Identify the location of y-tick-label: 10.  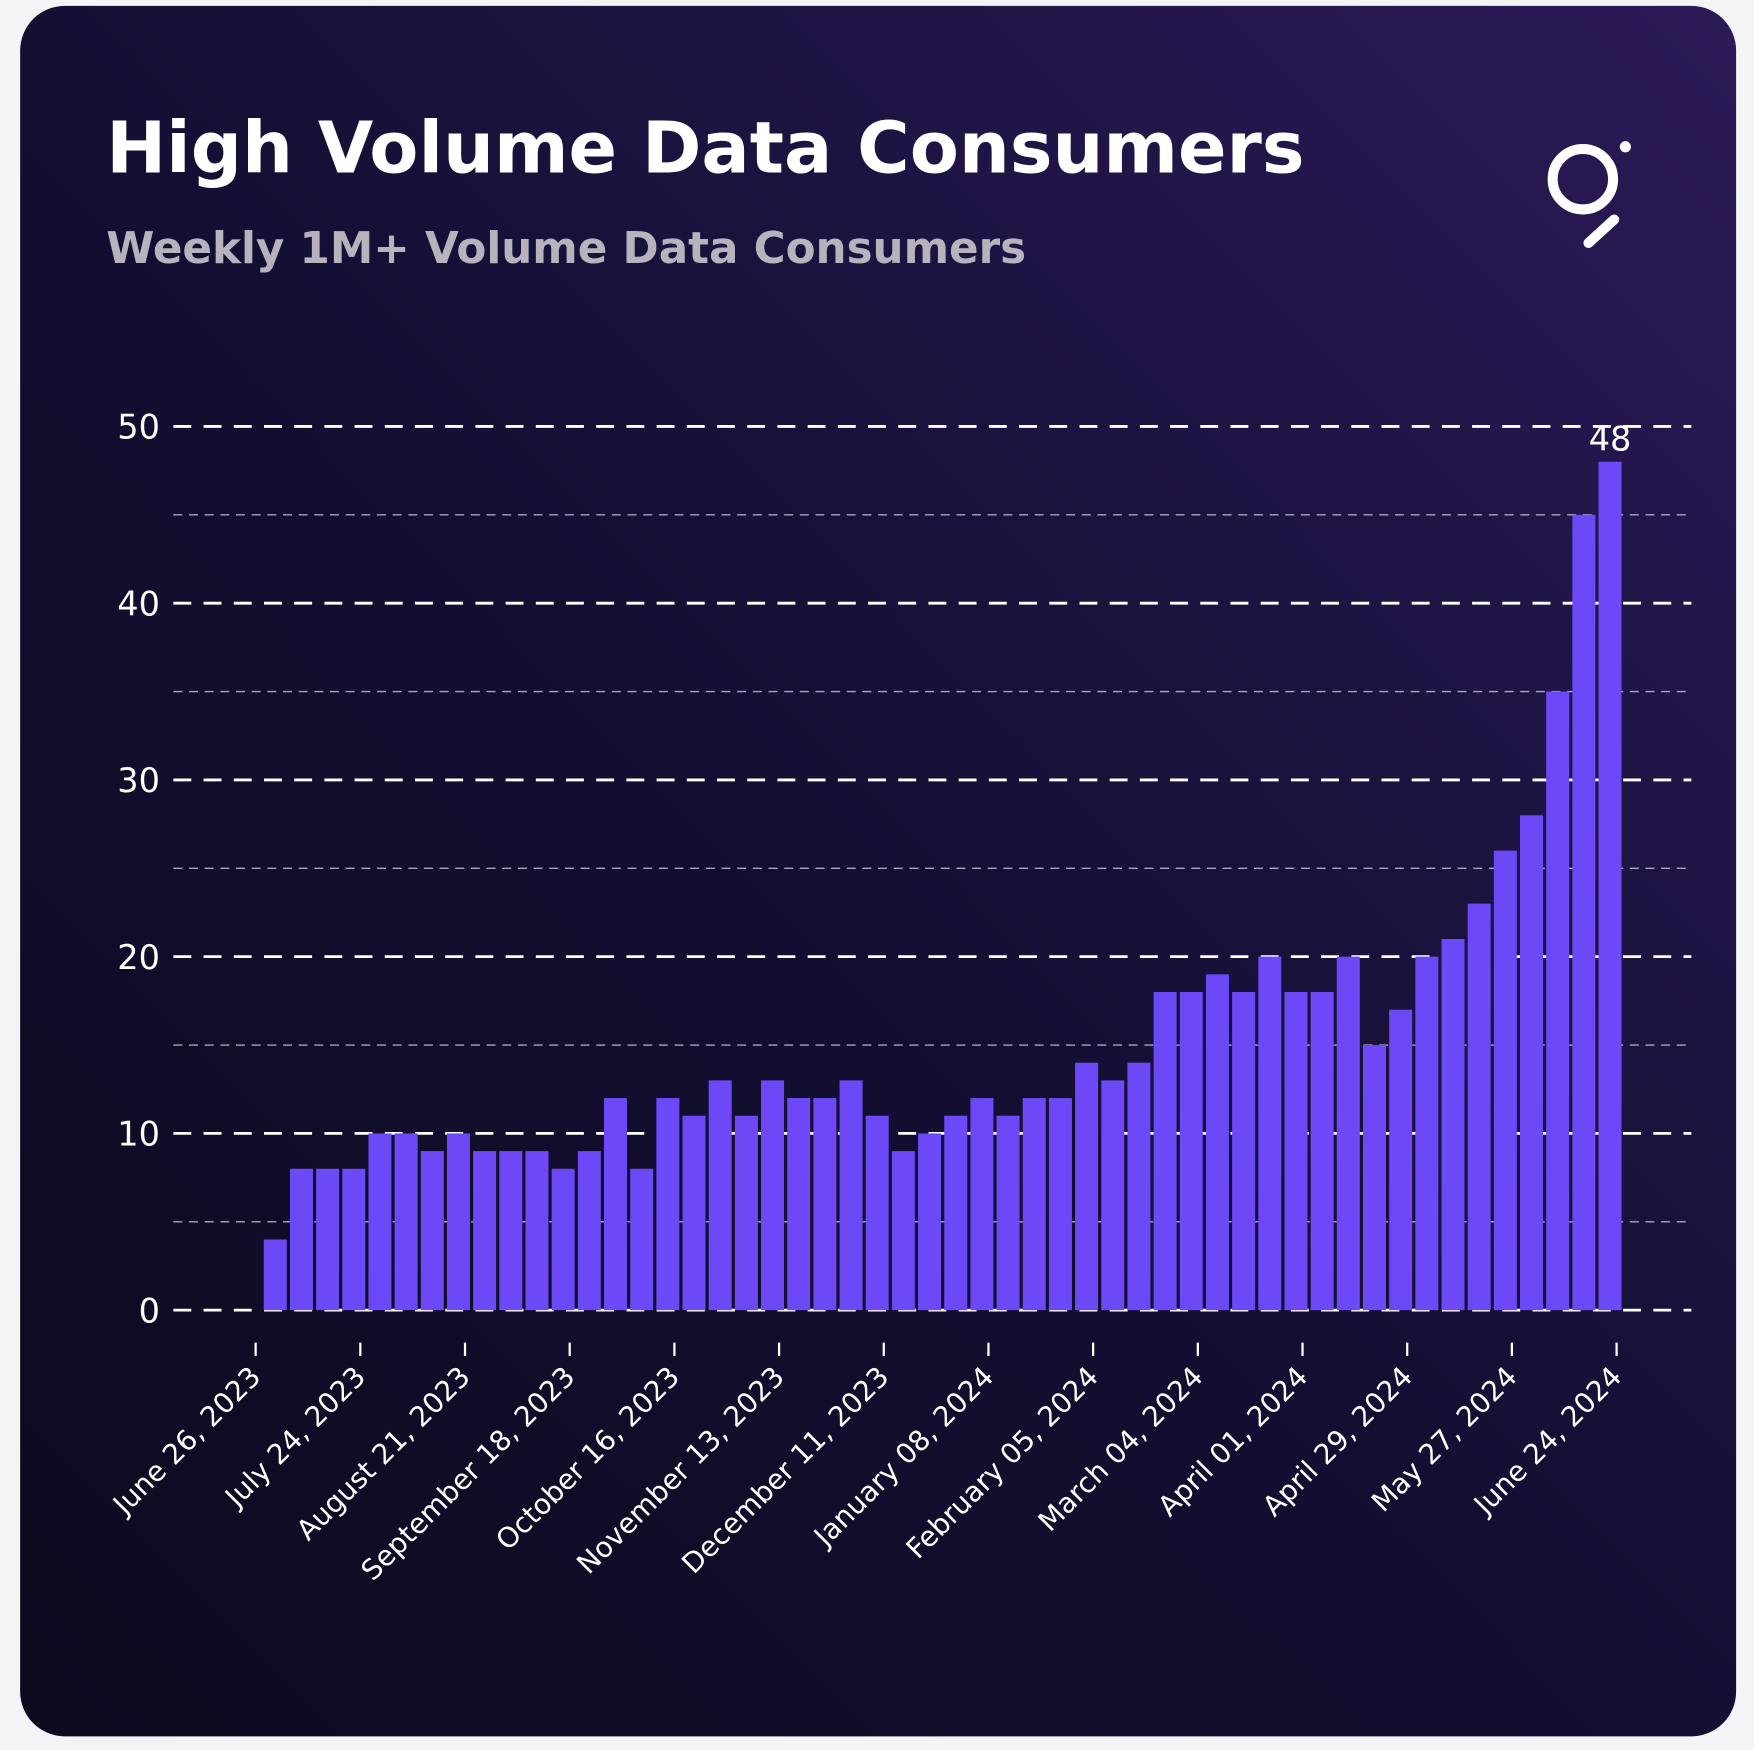
(138, 1134).